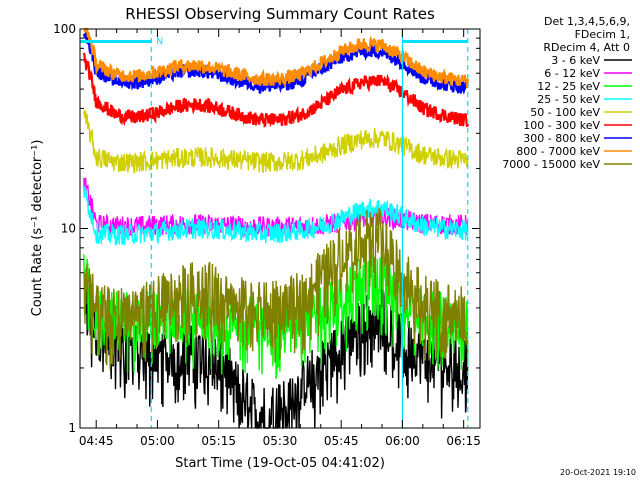 The image size is (640, 484). What do you see at coordinates (276, 215) in the screenshot?
I see `series-3-trace` at bounding box center [276, 215].